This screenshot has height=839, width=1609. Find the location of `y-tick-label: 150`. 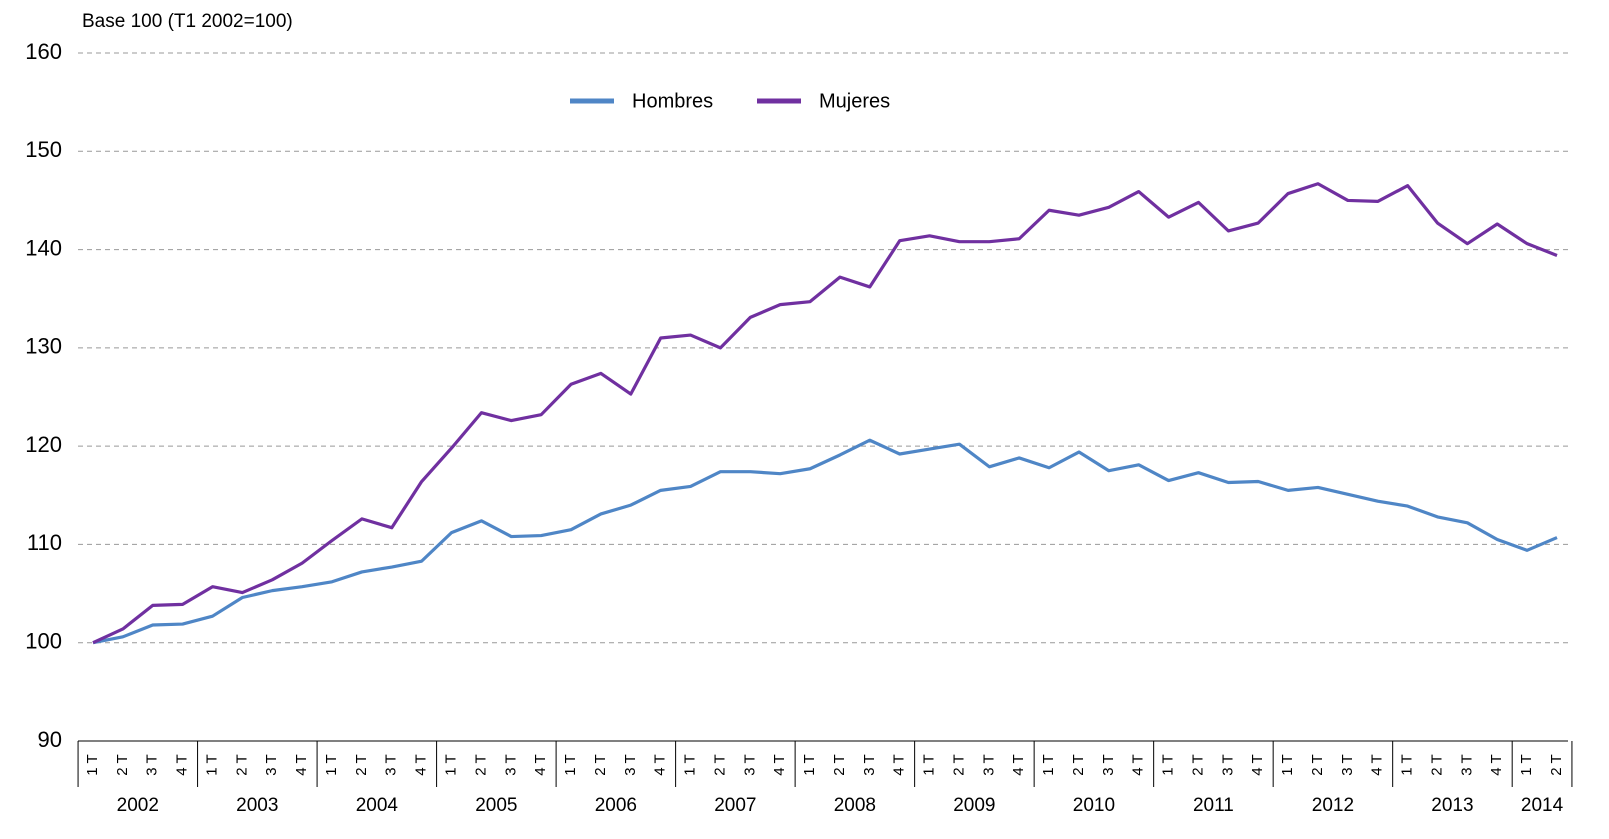

y-tick-label: 150 is located at coordinates (43, 149).